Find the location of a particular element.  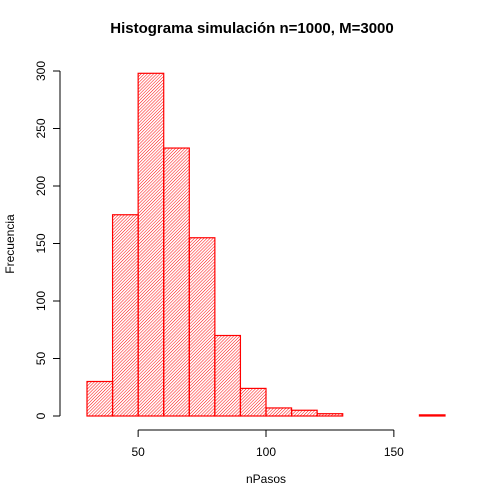

x-tick-label: 150 is located at coordinates (394, 452).